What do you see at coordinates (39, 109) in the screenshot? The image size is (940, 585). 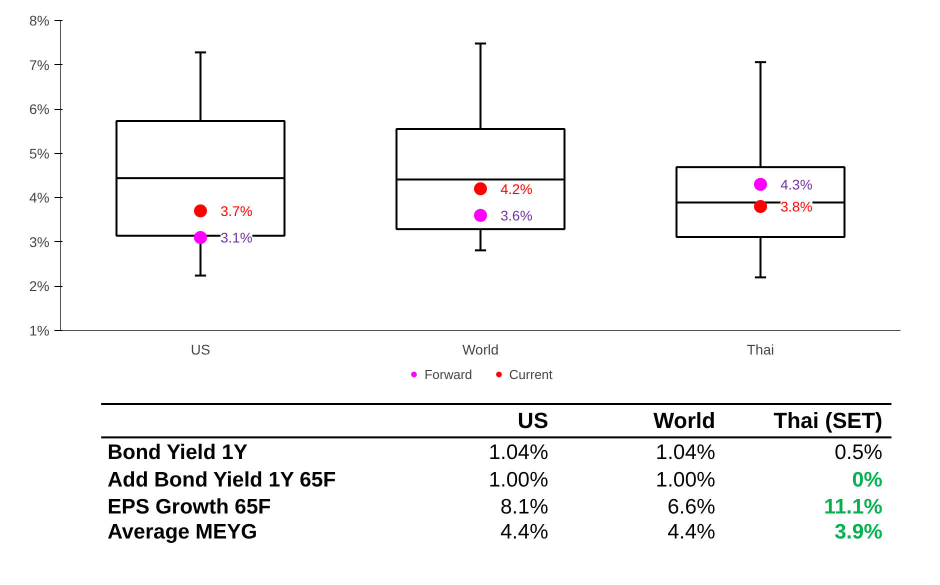 I see `y-tick-label: 6%` at bounding box center [39, 109].